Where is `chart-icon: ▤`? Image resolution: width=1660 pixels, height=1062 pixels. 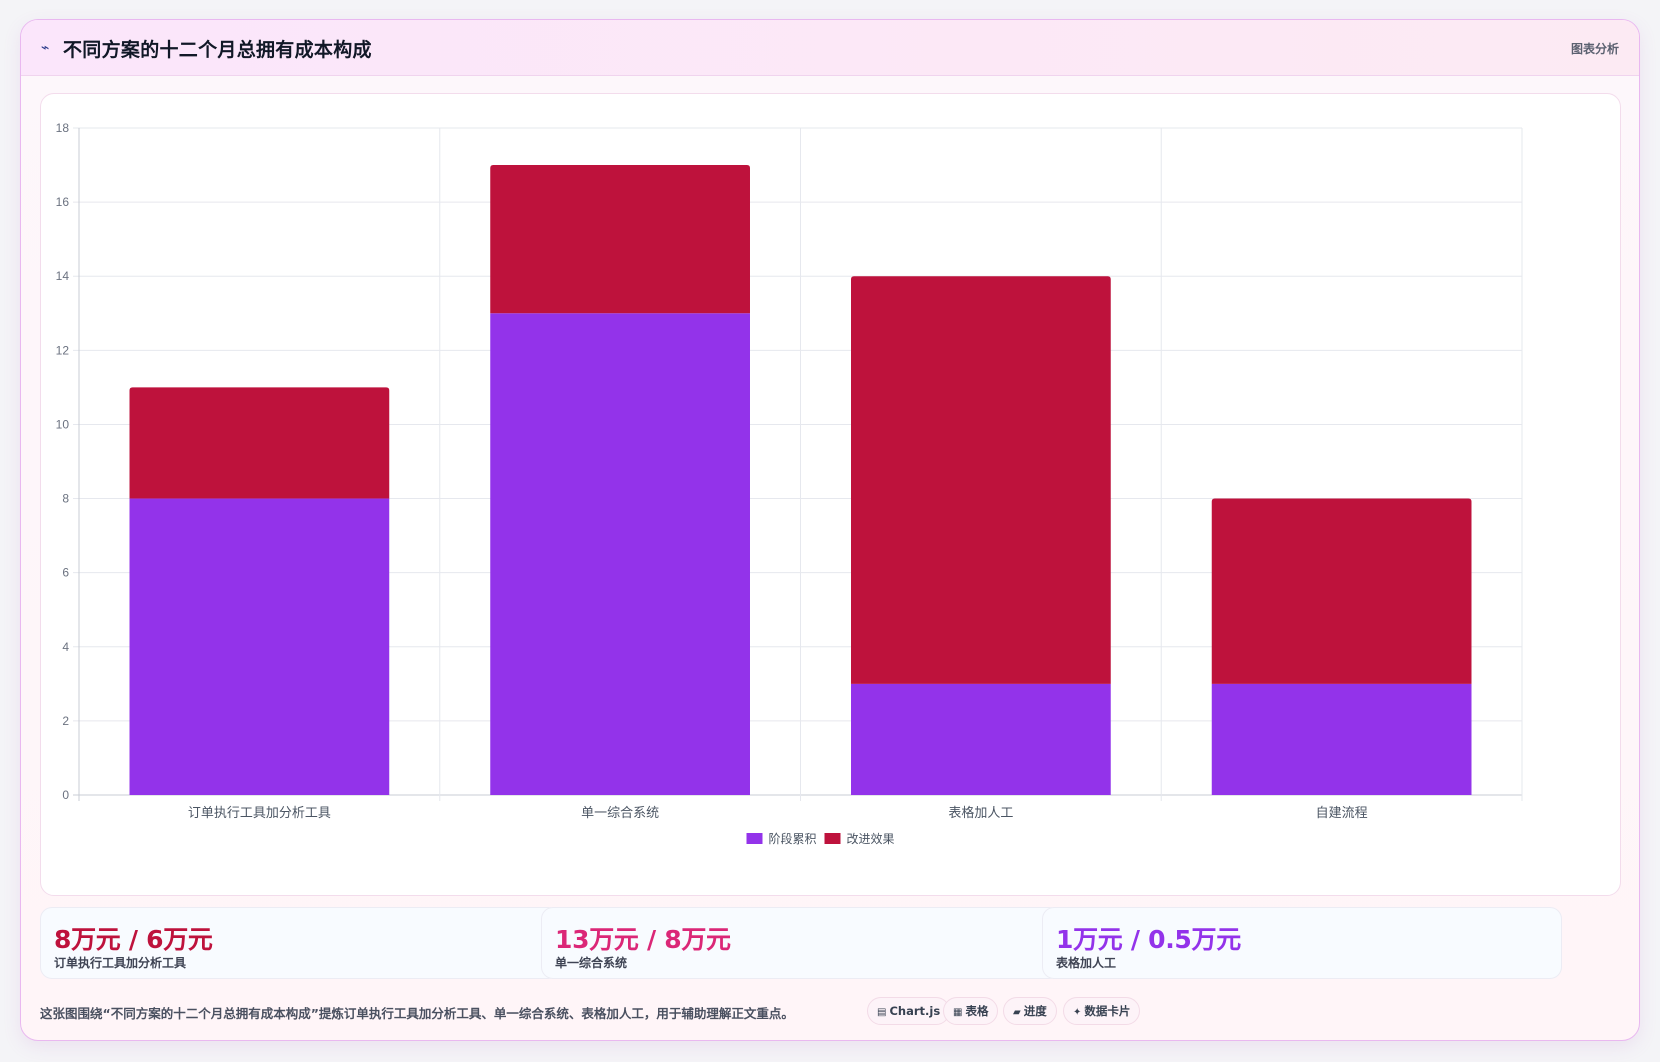 chart-icon: ▤ is located at coordinates (882, 1012).